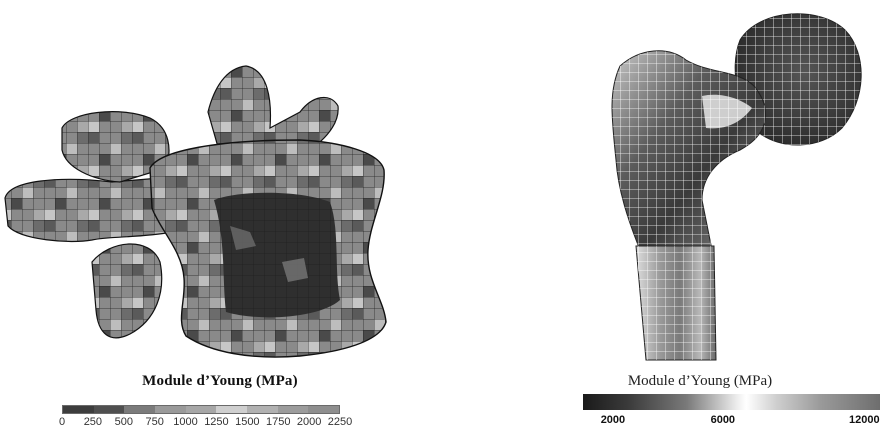  Describe the element at coordinates (93, 422) in the screenshot. I see `left-colorbar-tick-label: 250` at that location.